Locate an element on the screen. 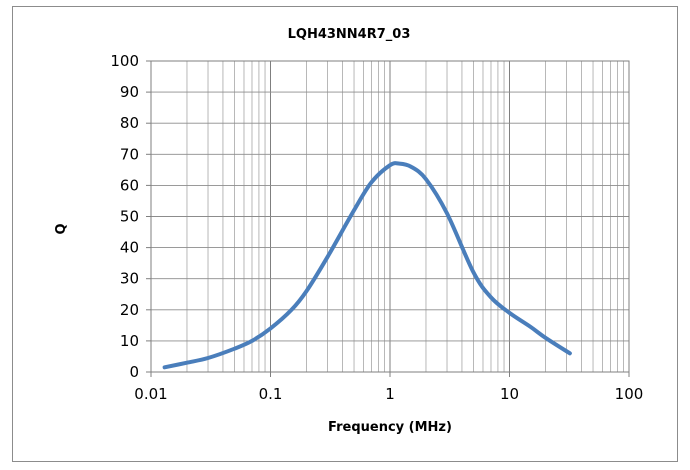  y-tick-label: 20 is located at coordinates (129, 310).